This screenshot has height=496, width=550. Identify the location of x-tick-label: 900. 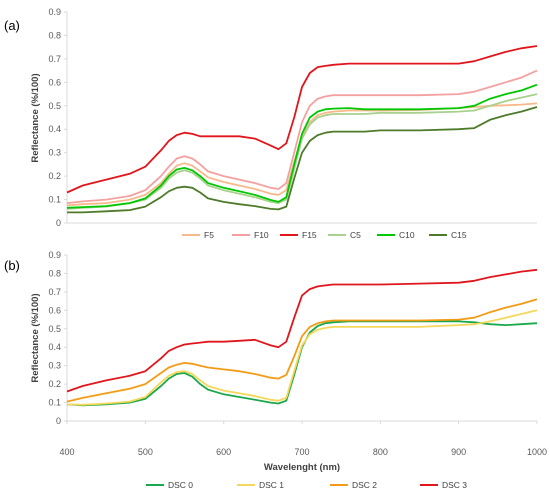
(458, 452).